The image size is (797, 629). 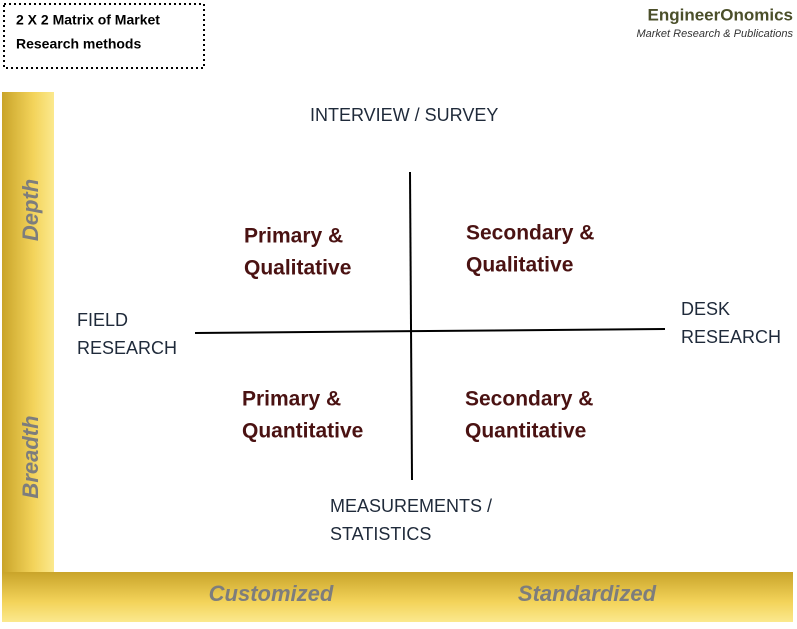 I want to click on title-line: 2 X 2 Matrix of Market, so click(x=88, y=20).